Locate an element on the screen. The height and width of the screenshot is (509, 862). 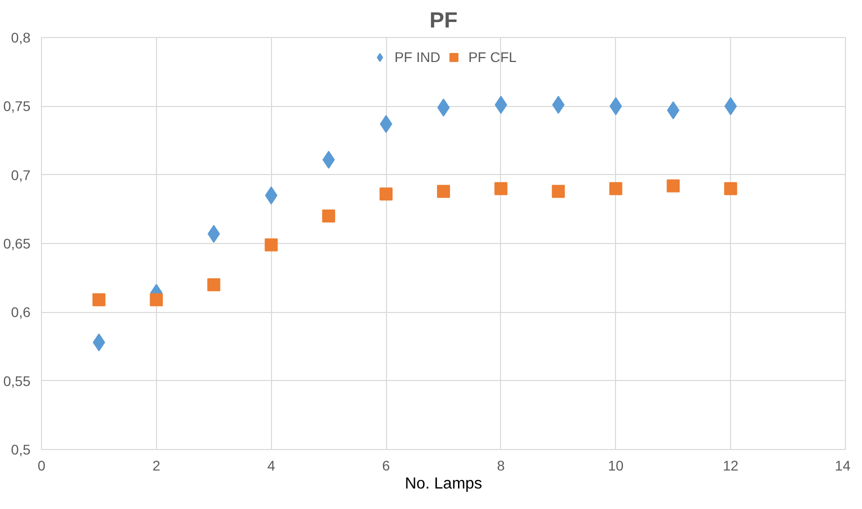
x-tick-label: 0 is located at coordinates (42, 466).